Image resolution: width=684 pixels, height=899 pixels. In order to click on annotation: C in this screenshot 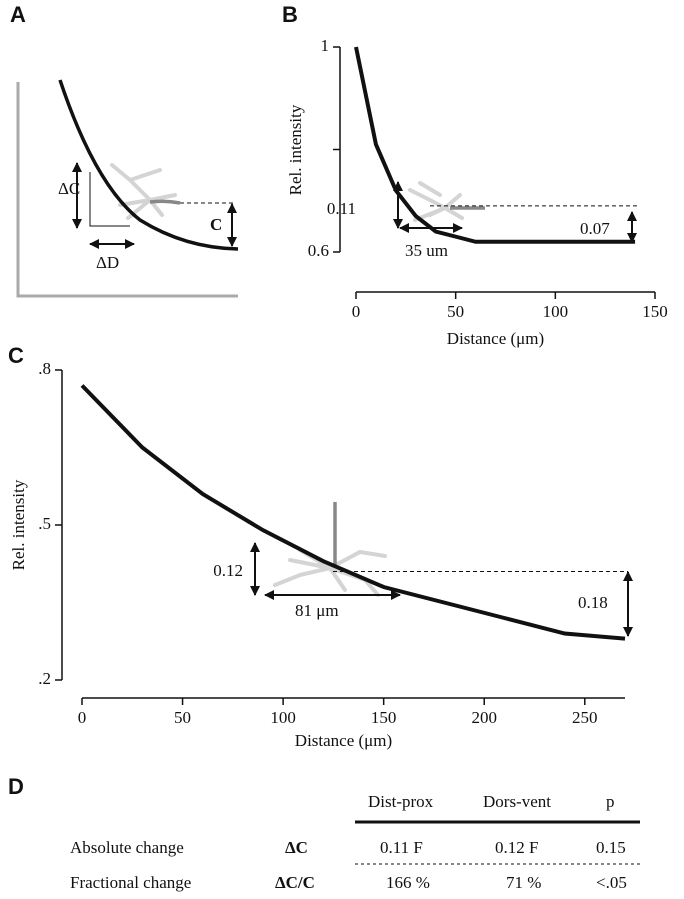, I will do `click(216, 224)`.